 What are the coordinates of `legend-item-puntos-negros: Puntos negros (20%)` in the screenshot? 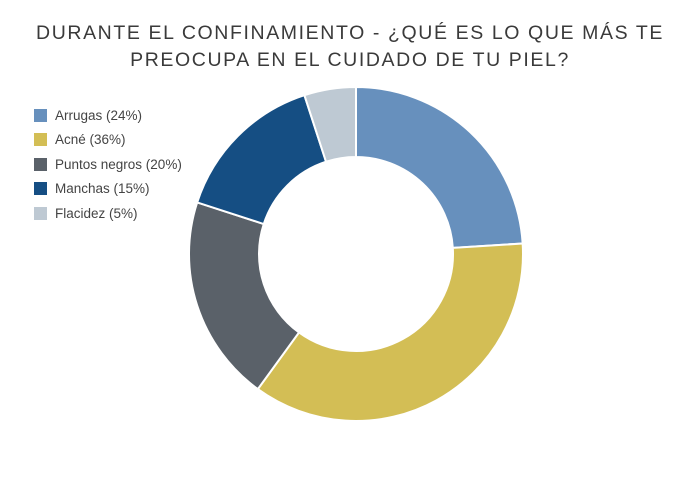 It's located at (108, 164).